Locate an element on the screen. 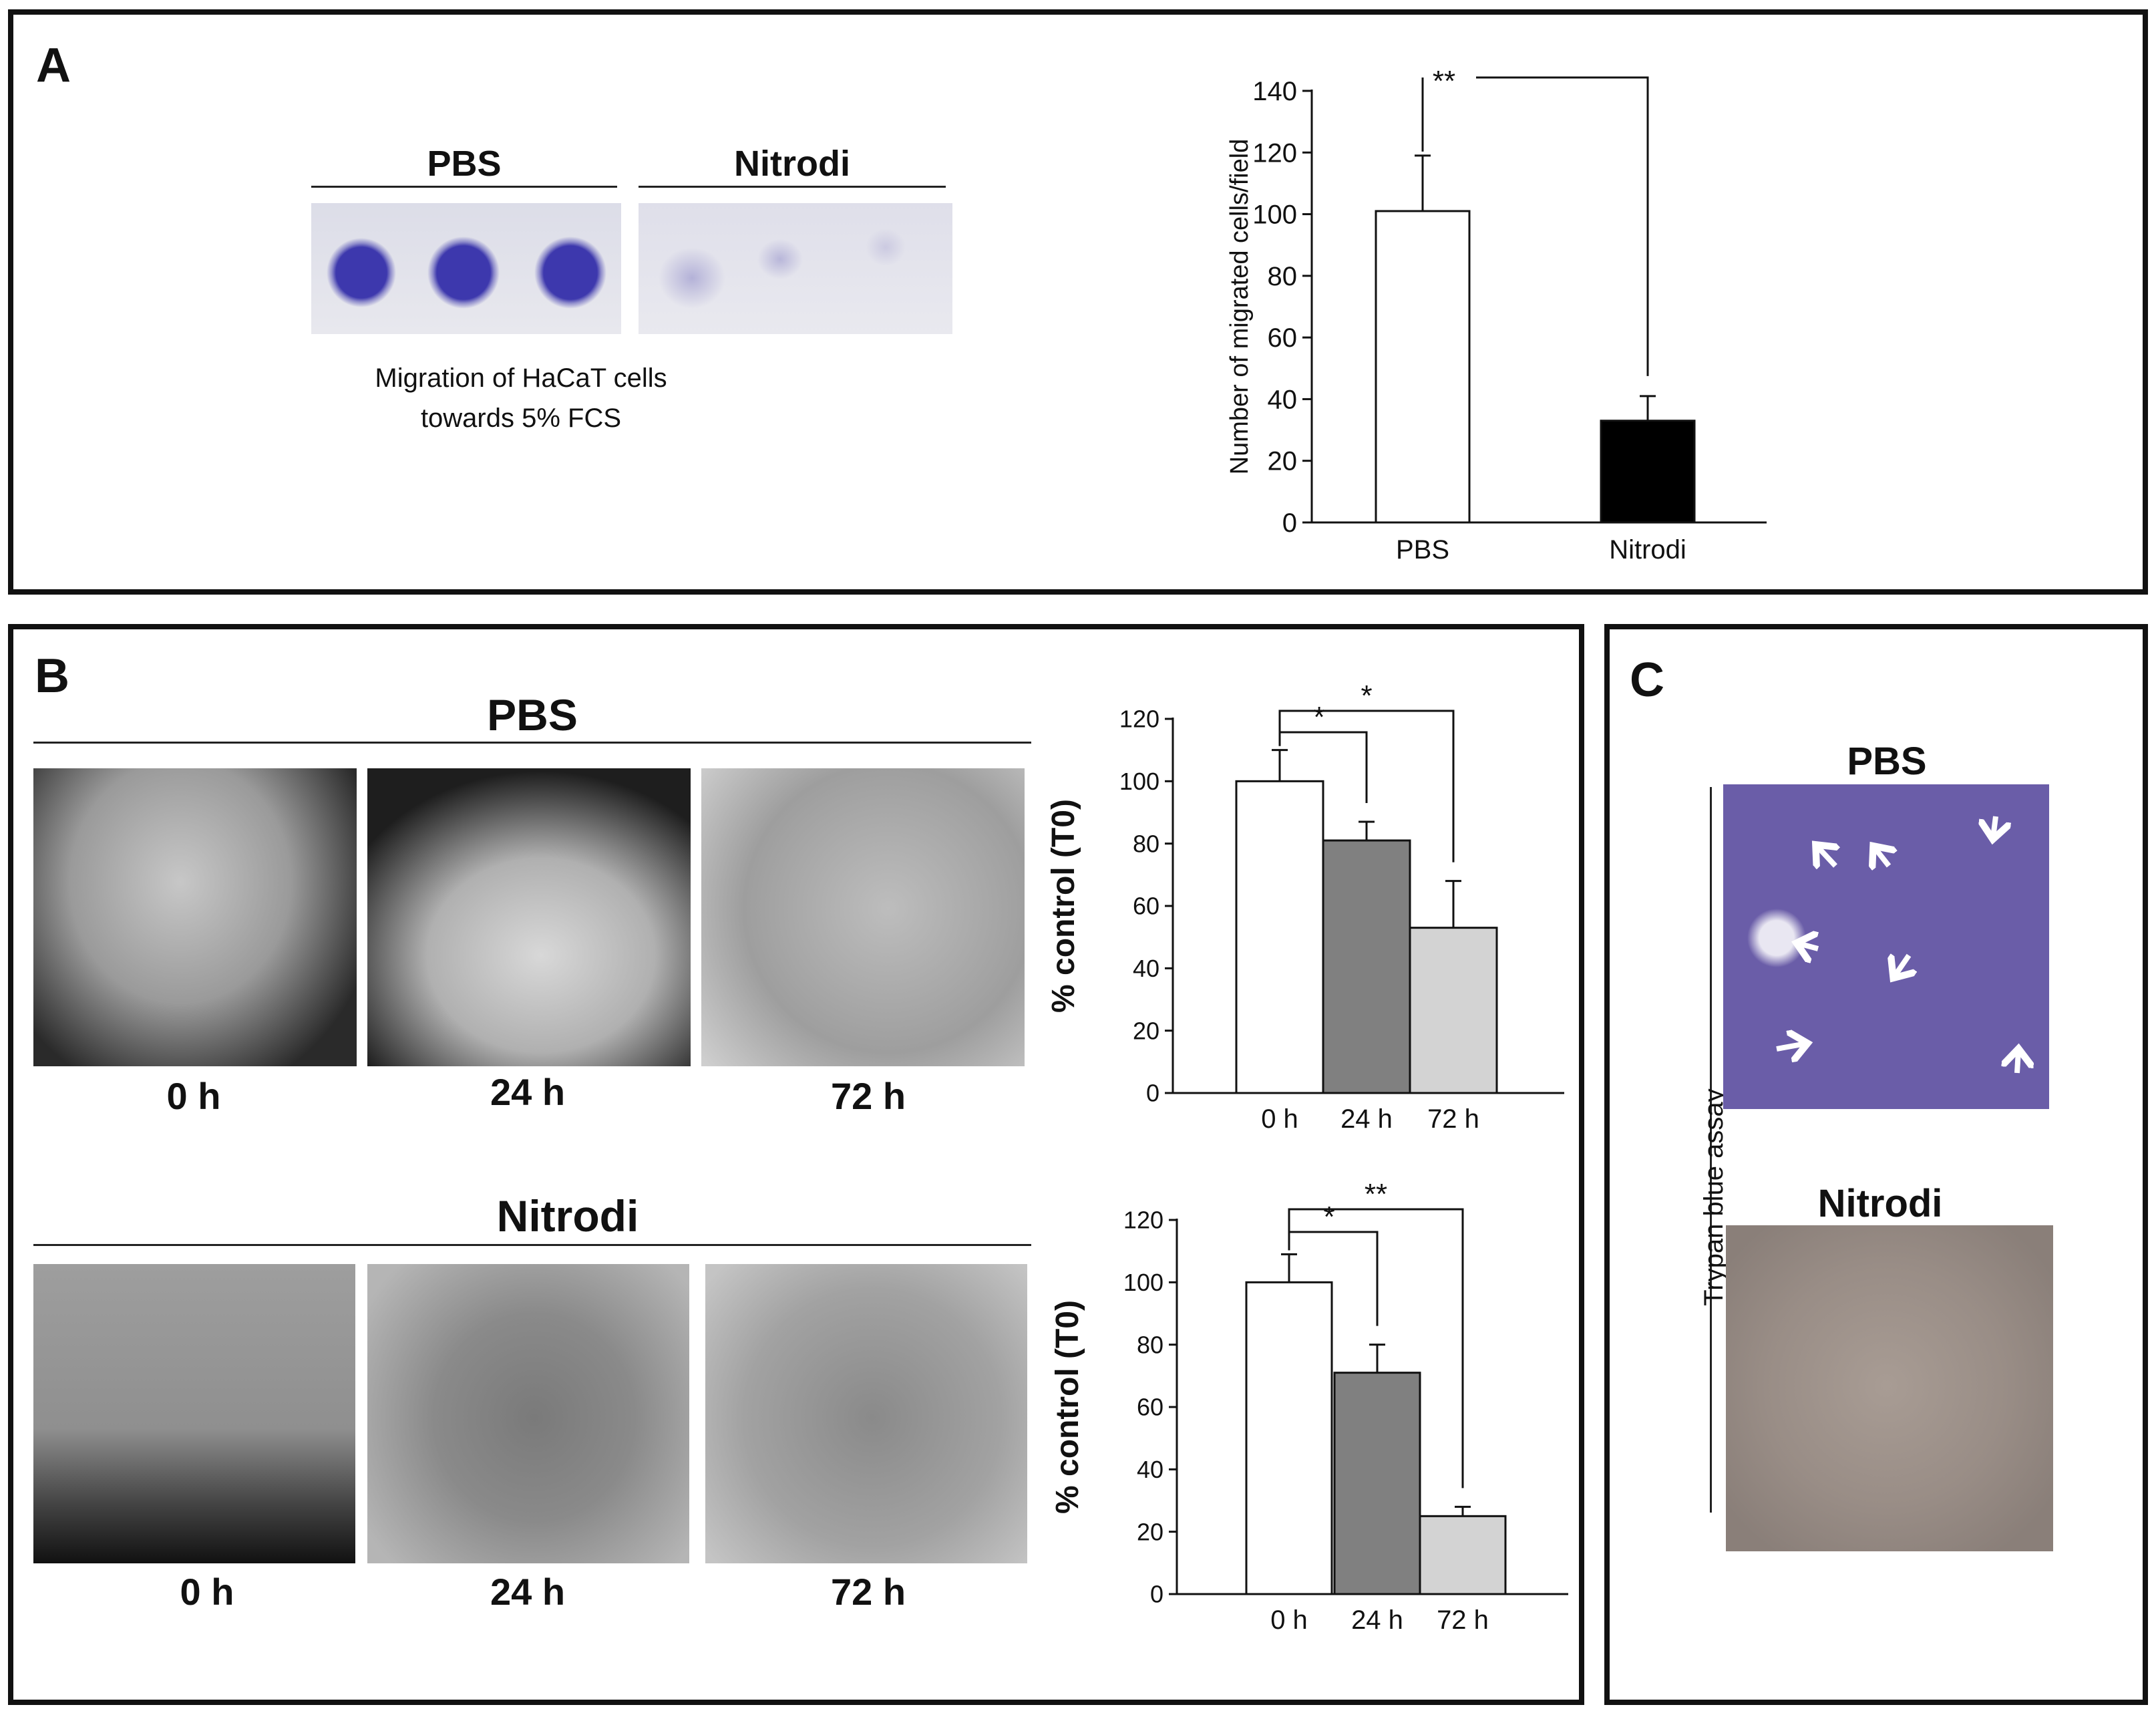  scratch-photo-nitrodi-24h is located at coordinates (528, 1413).